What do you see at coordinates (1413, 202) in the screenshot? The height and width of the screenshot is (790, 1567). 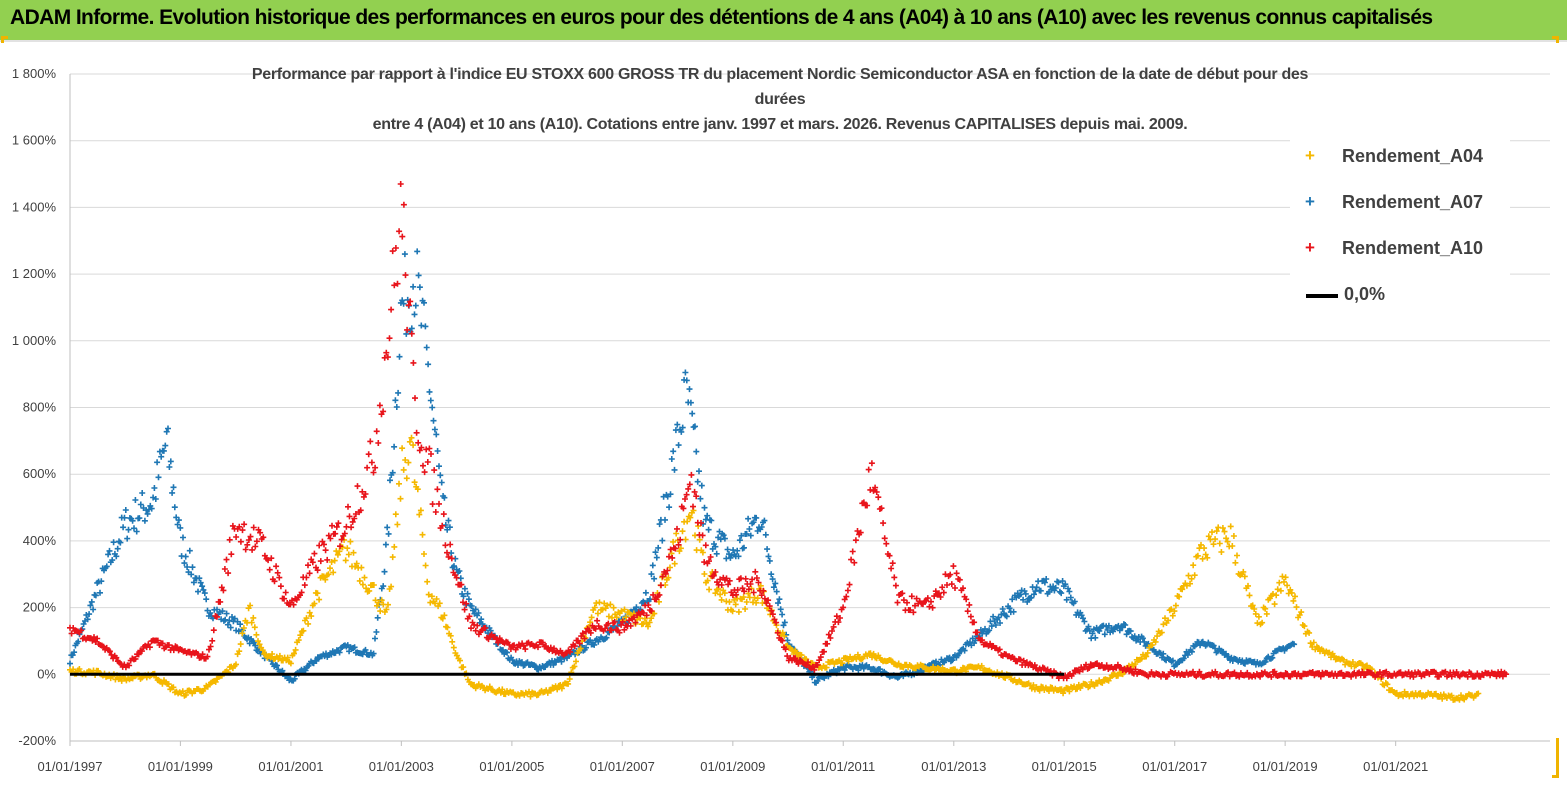 I see `legend-label-a07: Rendement_A07` at bounding box center [1413, 202].